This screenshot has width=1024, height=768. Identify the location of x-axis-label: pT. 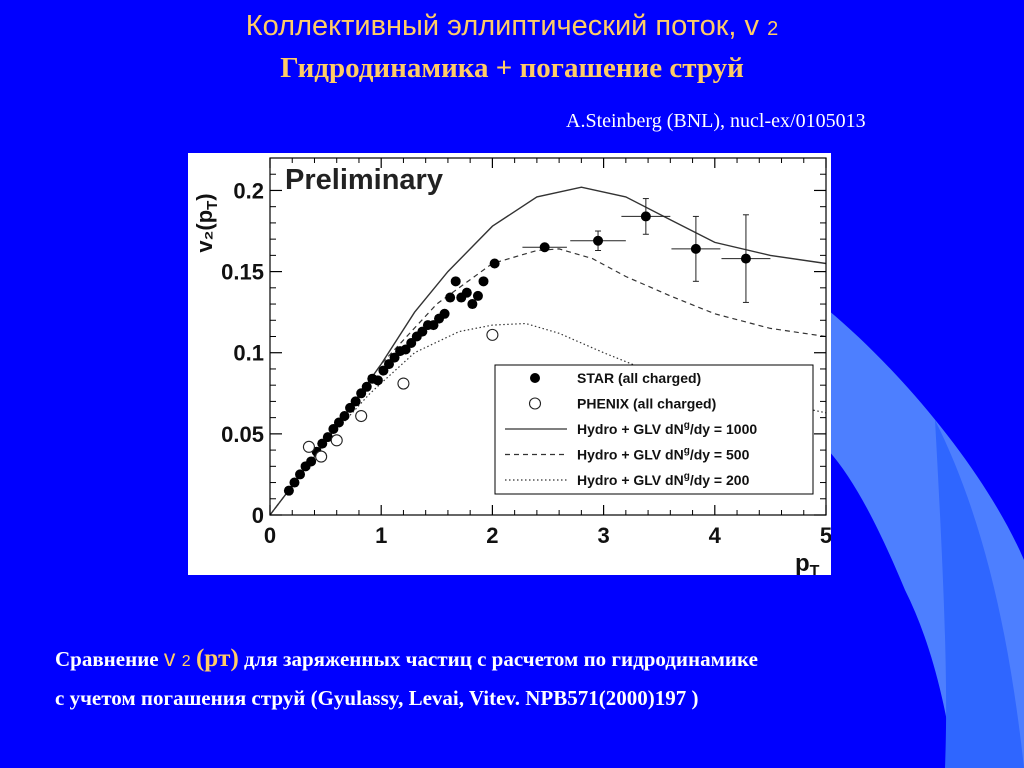
(807, 565).